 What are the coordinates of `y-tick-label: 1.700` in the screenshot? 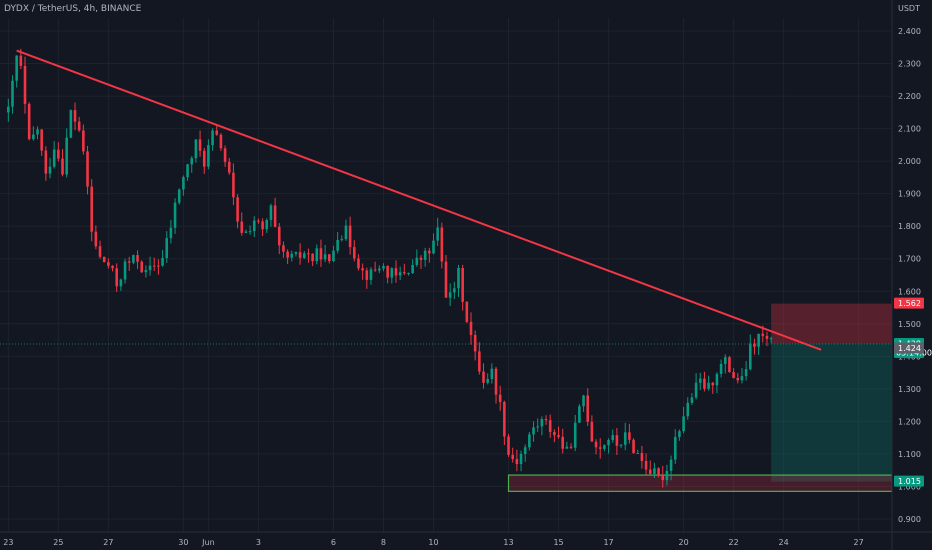 It's located at (909, 259).